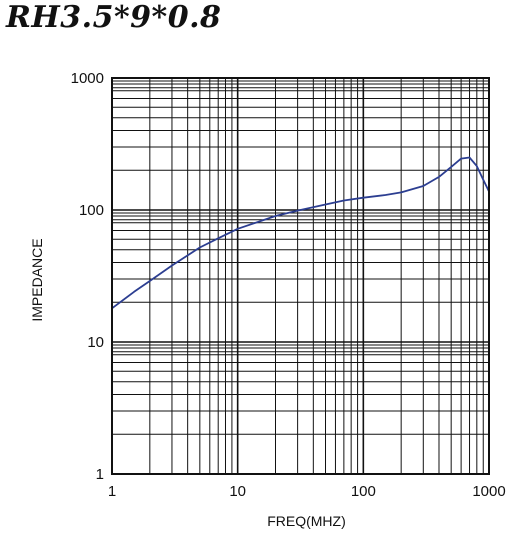 This screenshot has height=550, width=529. Describe the element at coordinates (306, 521) in the screenshot. I see `x-axis-label: FREQ(MHZ)` at that location.